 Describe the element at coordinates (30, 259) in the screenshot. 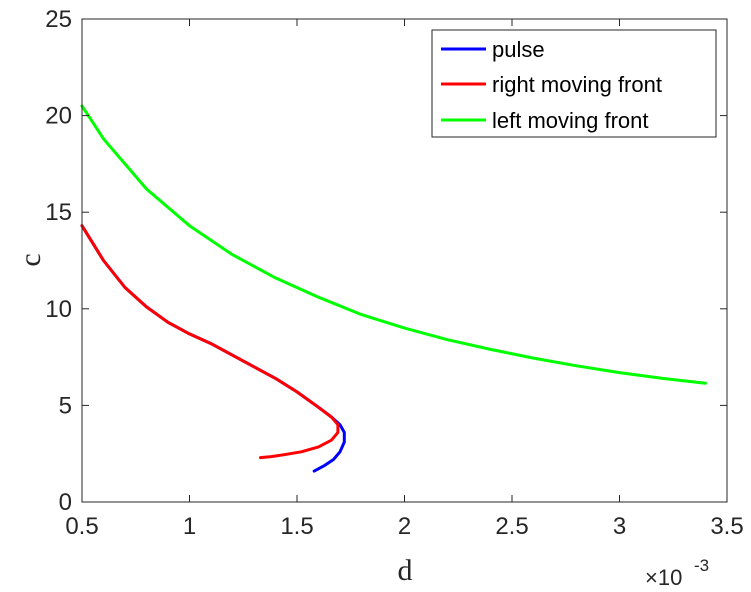

I see `y-axis-label: c` at that location.